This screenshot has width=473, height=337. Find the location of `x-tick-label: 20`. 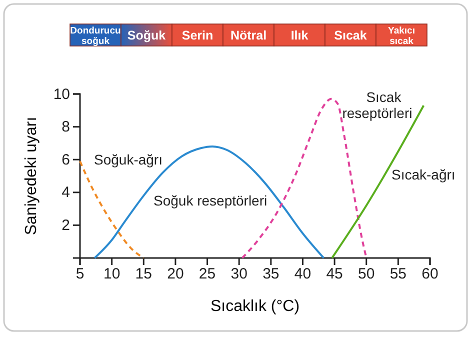

x-tick-label: 20 is located at coordinates (175, 274).